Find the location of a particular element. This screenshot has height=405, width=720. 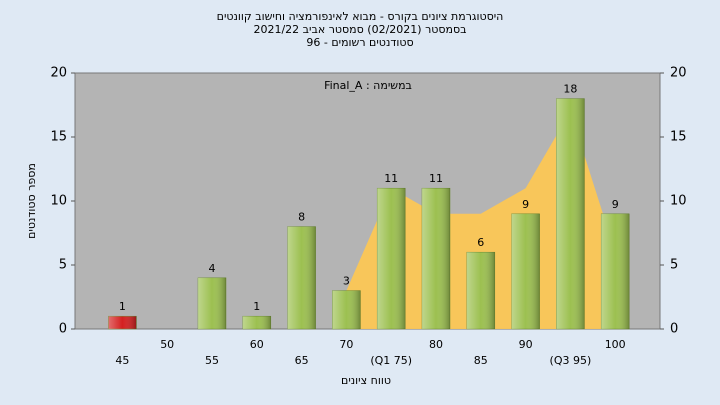

y2-tick-label: 0 is located at coordinates (674, 329).